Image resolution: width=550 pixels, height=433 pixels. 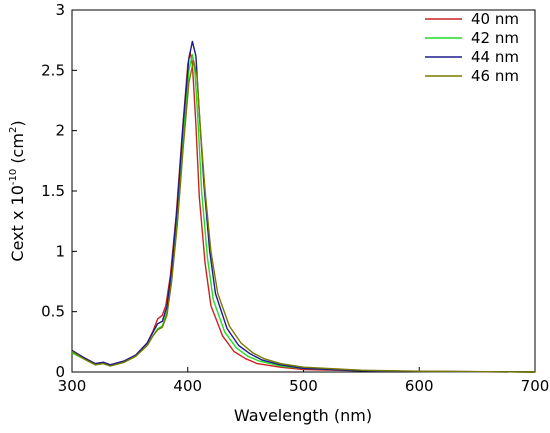 I want to click on x-tick-label: 600, so click(x=419, y=386).